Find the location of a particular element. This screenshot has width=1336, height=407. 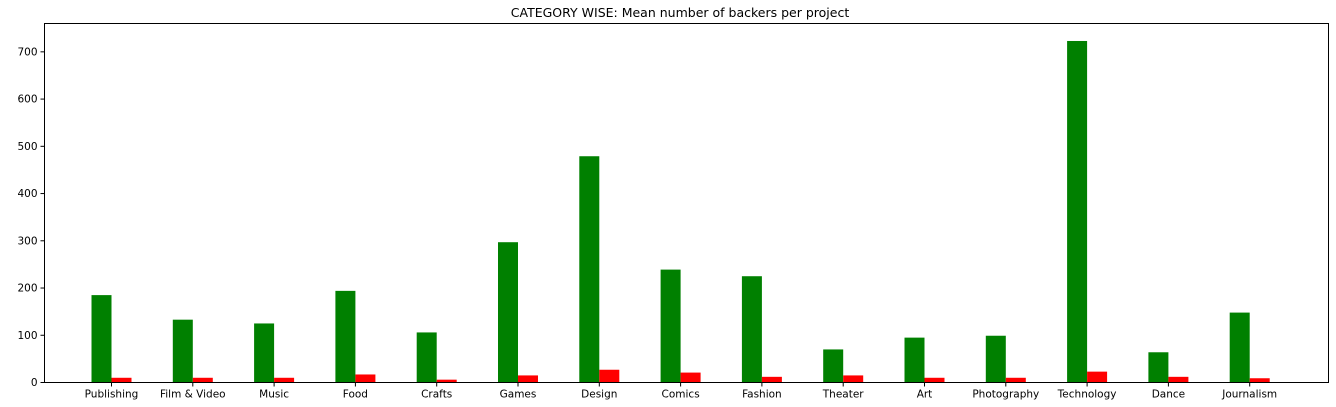

x-tick-label: Design is located at coordinates (599, 395).